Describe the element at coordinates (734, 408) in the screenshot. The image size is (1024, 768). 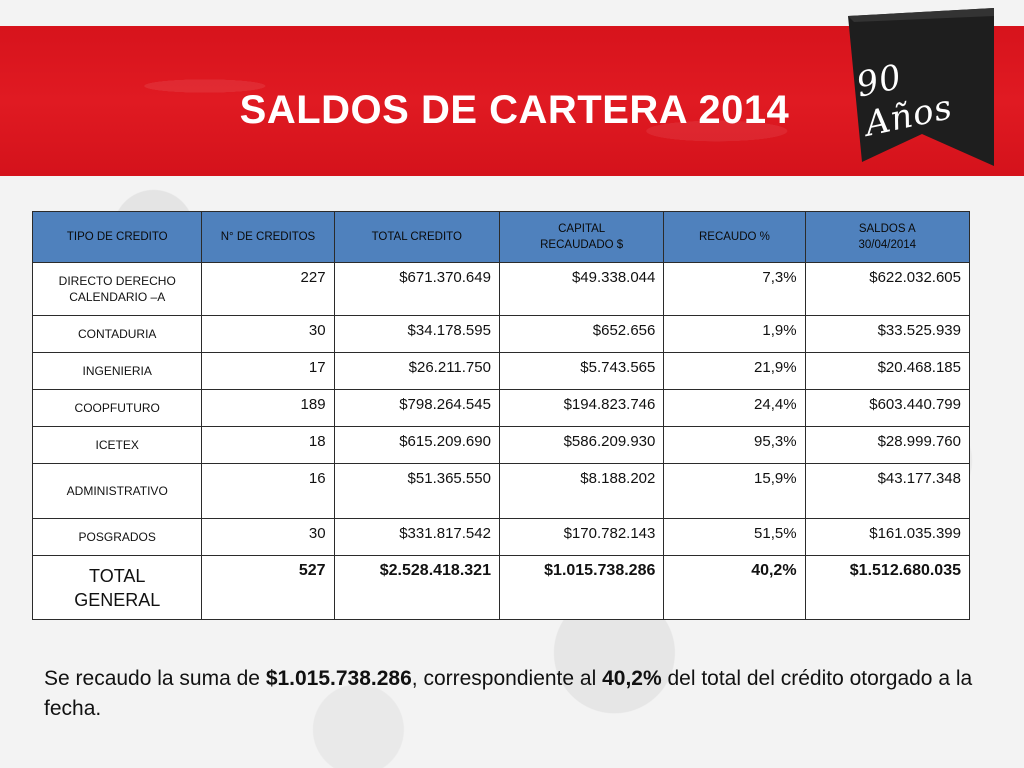
I see `cell-recaudo: 24,4%` at that location.